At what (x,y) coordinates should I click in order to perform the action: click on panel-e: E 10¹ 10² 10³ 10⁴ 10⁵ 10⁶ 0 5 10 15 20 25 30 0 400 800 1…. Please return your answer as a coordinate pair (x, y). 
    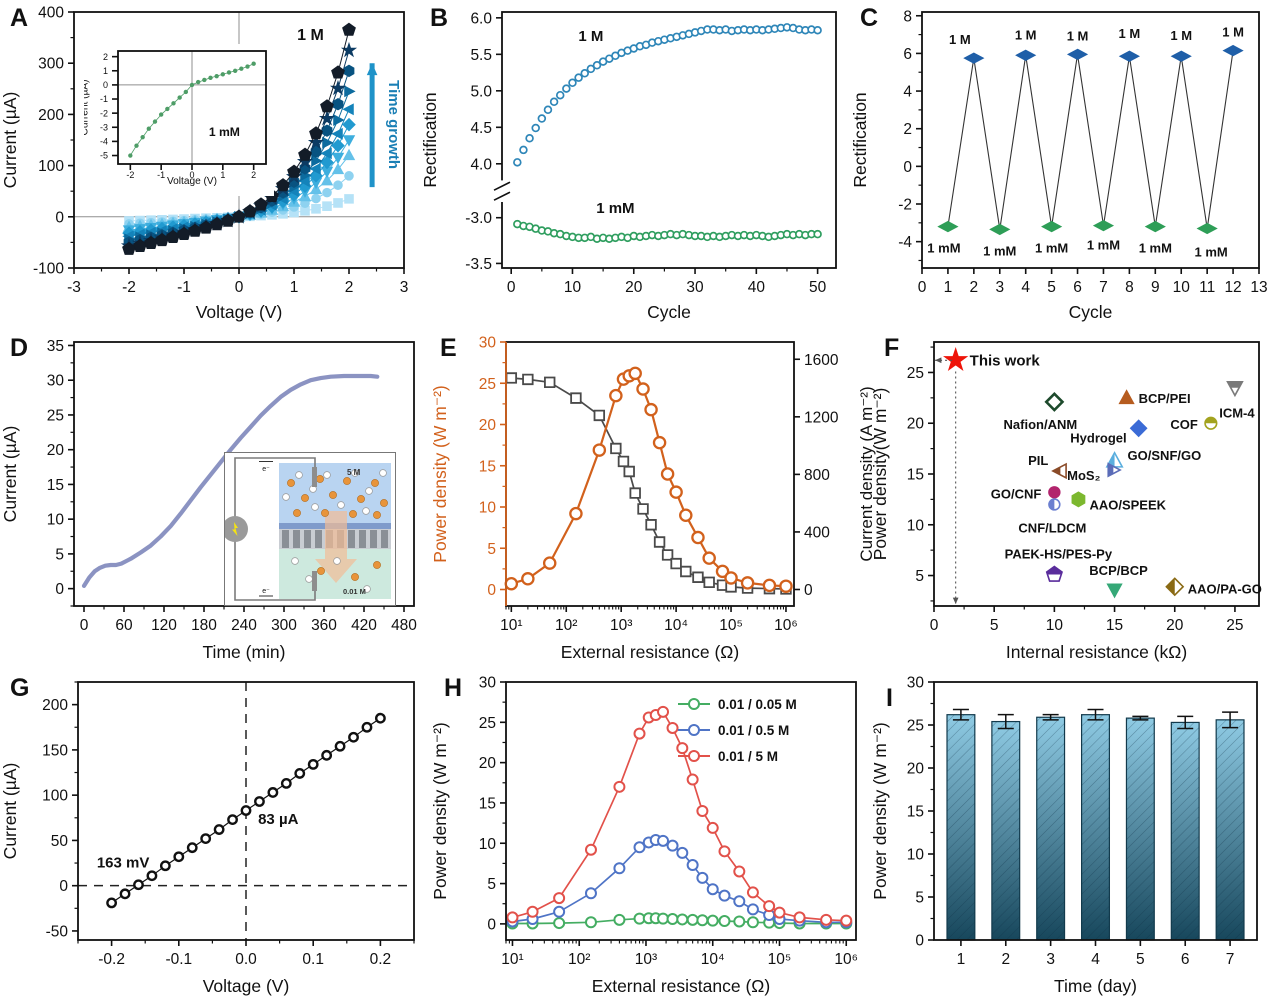
    Looking at the image, I should click on (656, 500).